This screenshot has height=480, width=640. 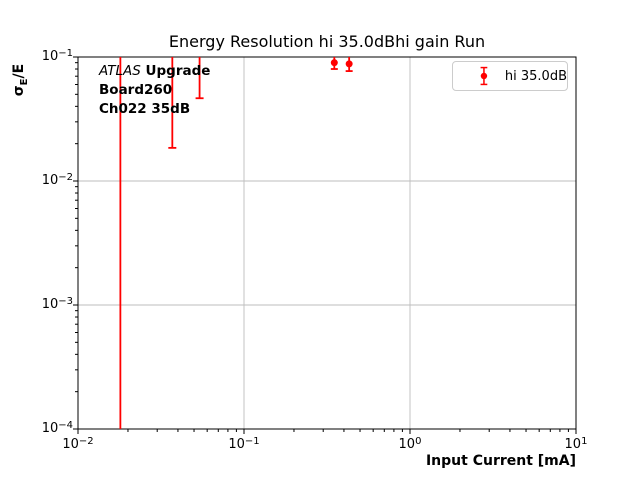 What do you see at coordinates (24, 82) in the screenshot?
I see `y-label-subscript: E` at bounding box center [24, 82].